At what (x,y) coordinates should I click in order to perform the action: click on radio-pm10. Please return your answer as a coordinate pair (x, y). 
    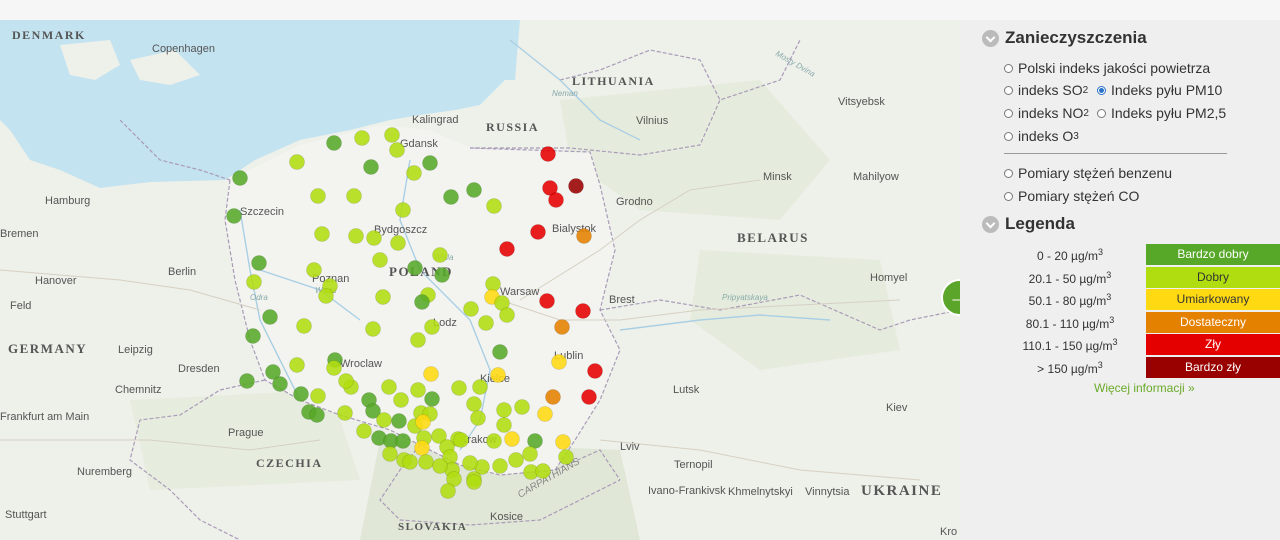
    Looking at the image, I should click on (1101, 90).